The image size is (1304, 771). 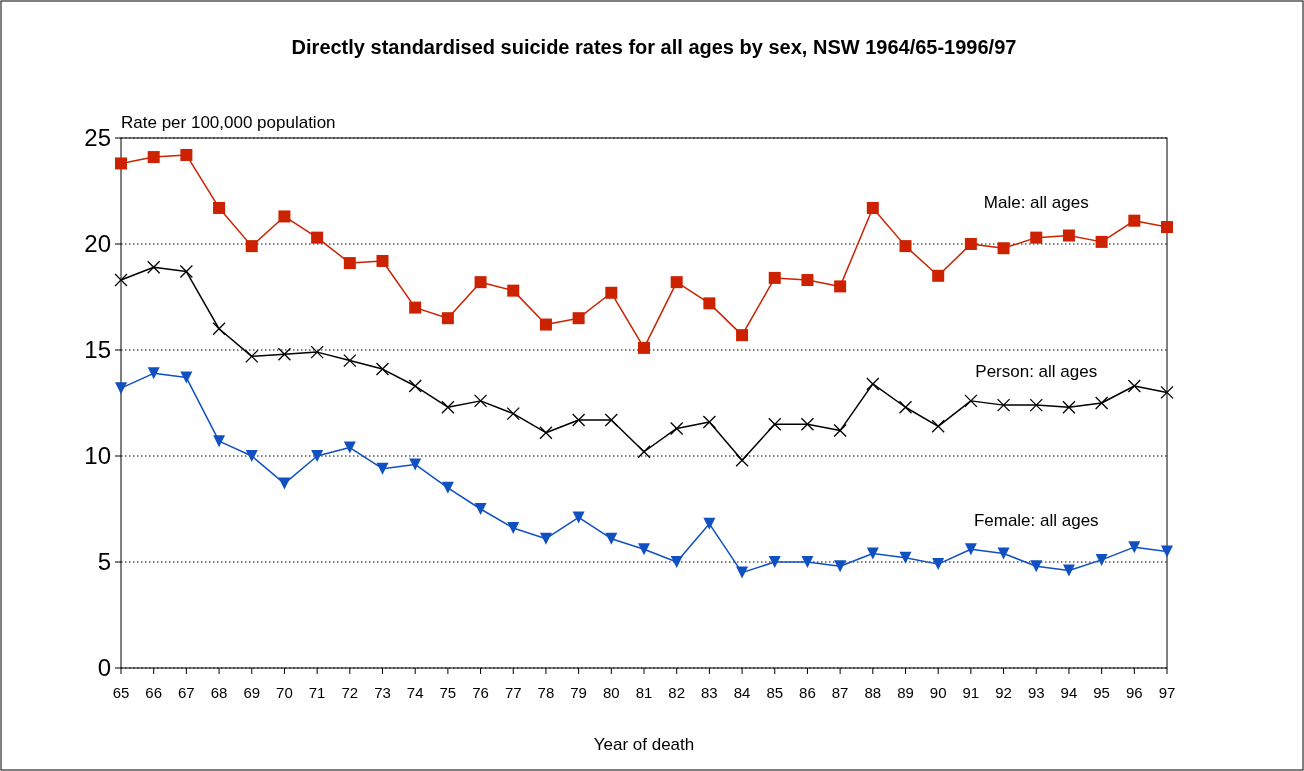 What do you see at coordinates (513, 692) in the screenshot?
I see `x-tick-label: 77` at bounding box center [513, 692].